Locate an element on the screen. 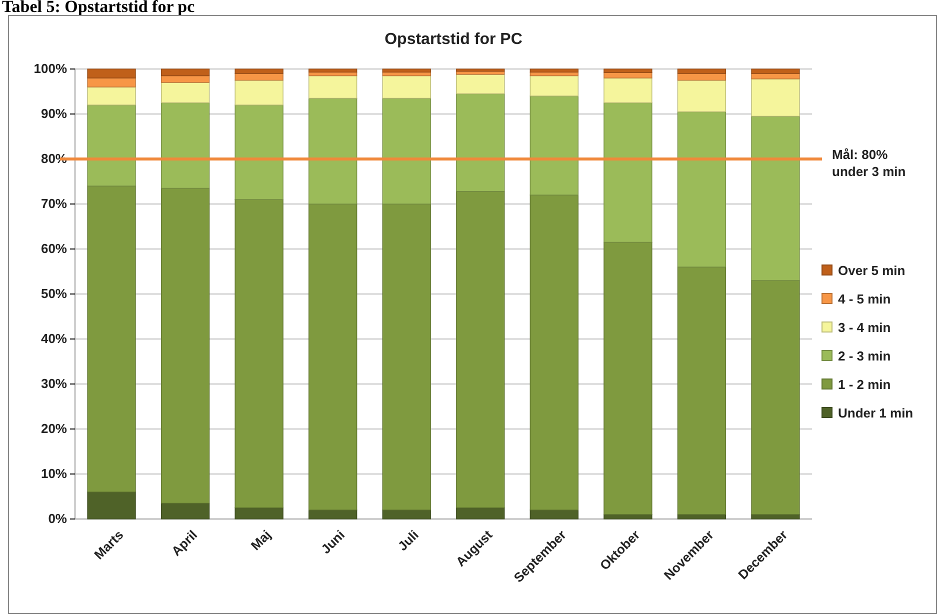 The image size is (938, 615). legend-label: Over 5 min is located at coordinates (872, 270).